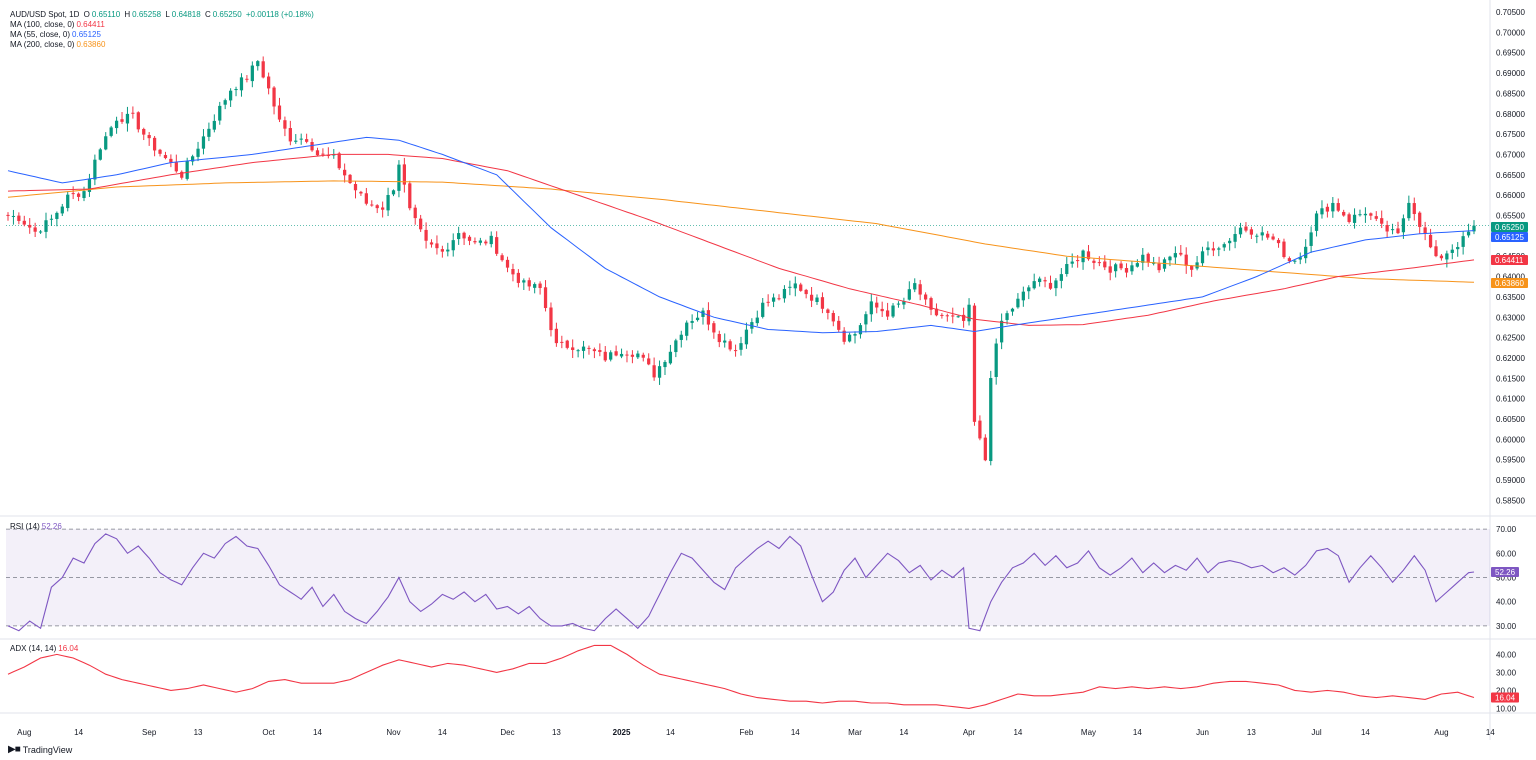 The width and height of the screenshot is (1536, 760). Describe the element at coordinates (149, 732) in the screenshot. I see `time-tick-label: Sep` at that location.